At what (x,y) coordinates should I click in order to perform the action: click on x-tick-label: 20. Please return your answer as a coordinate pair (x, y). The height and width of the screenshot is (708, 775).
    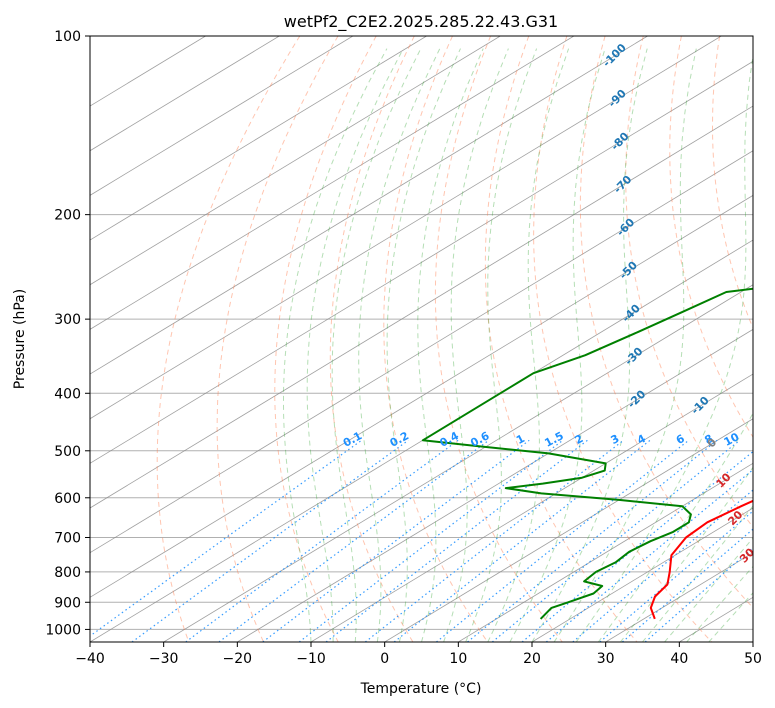
    Looking at the image, I should click on (532, 659).